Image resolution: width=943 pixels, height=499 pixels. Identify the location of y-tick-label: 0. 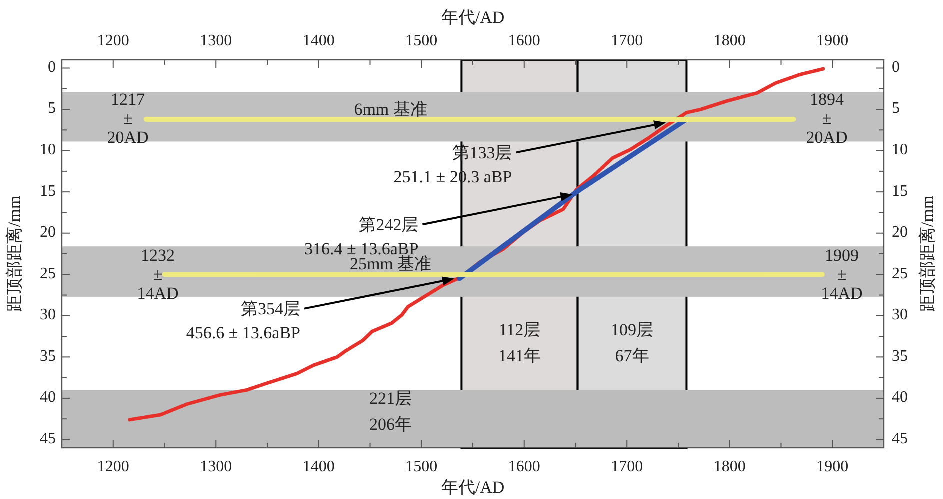
(52, 67).